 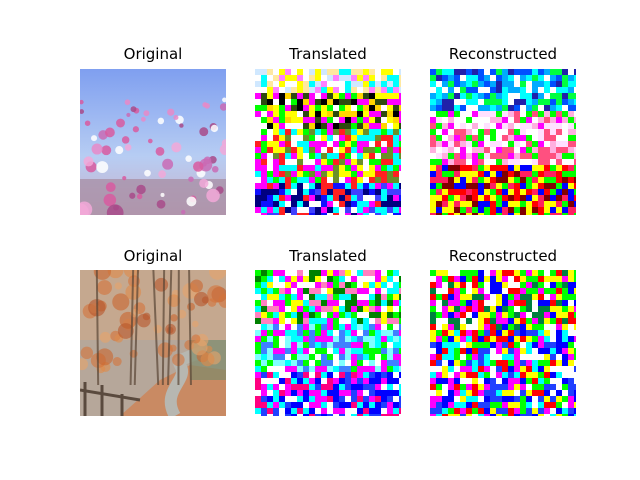 I want to click on title-r2-original: Original, so click(x=153, y=256).